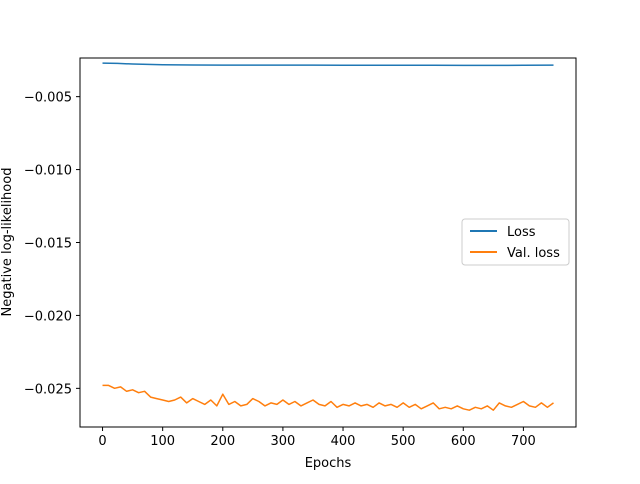 This screenshot has width=640, height=484. What do you see at coordinates (48, 244) in the screenshot?
I see `y-tick-label: −0.015` at bounding box center [48, 244].